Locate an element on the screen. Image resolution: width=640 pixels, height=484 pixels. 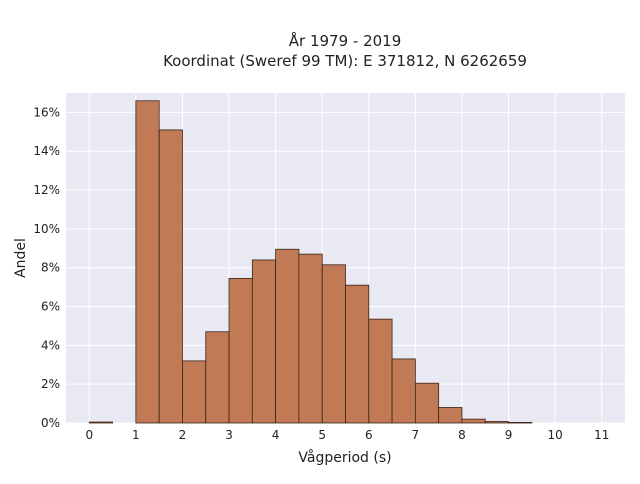
x-tick-label: 6 is located at coordinates (369, 435).